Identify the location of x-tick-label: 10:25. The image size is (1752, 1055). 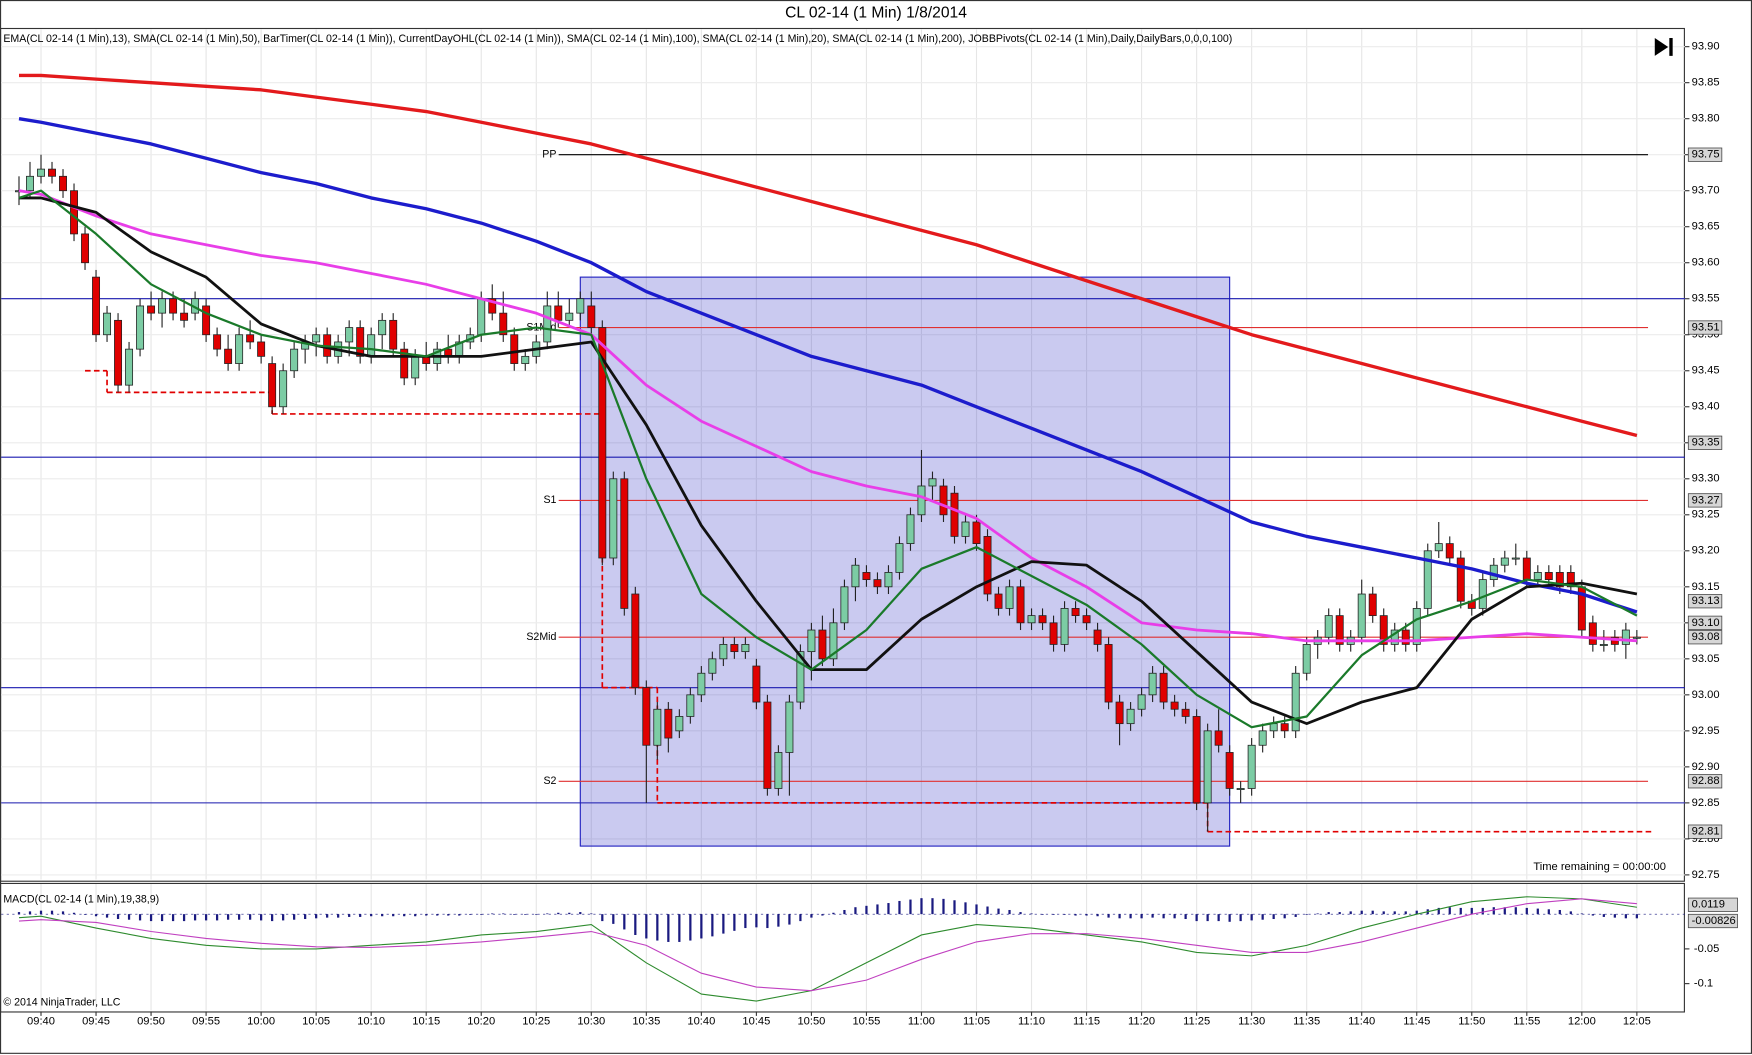
(536, 1021).